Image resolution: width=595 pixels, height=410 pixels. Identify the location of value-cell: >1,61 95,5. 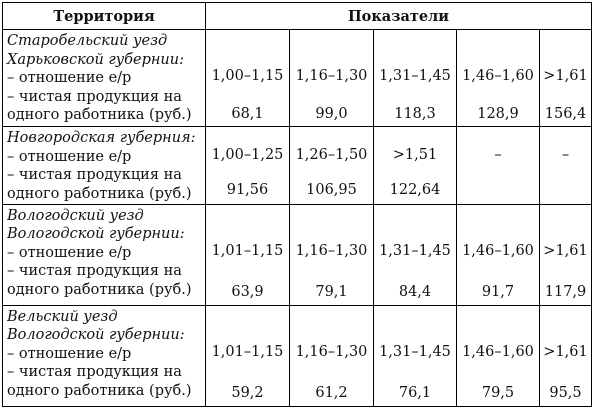
(565, 356).